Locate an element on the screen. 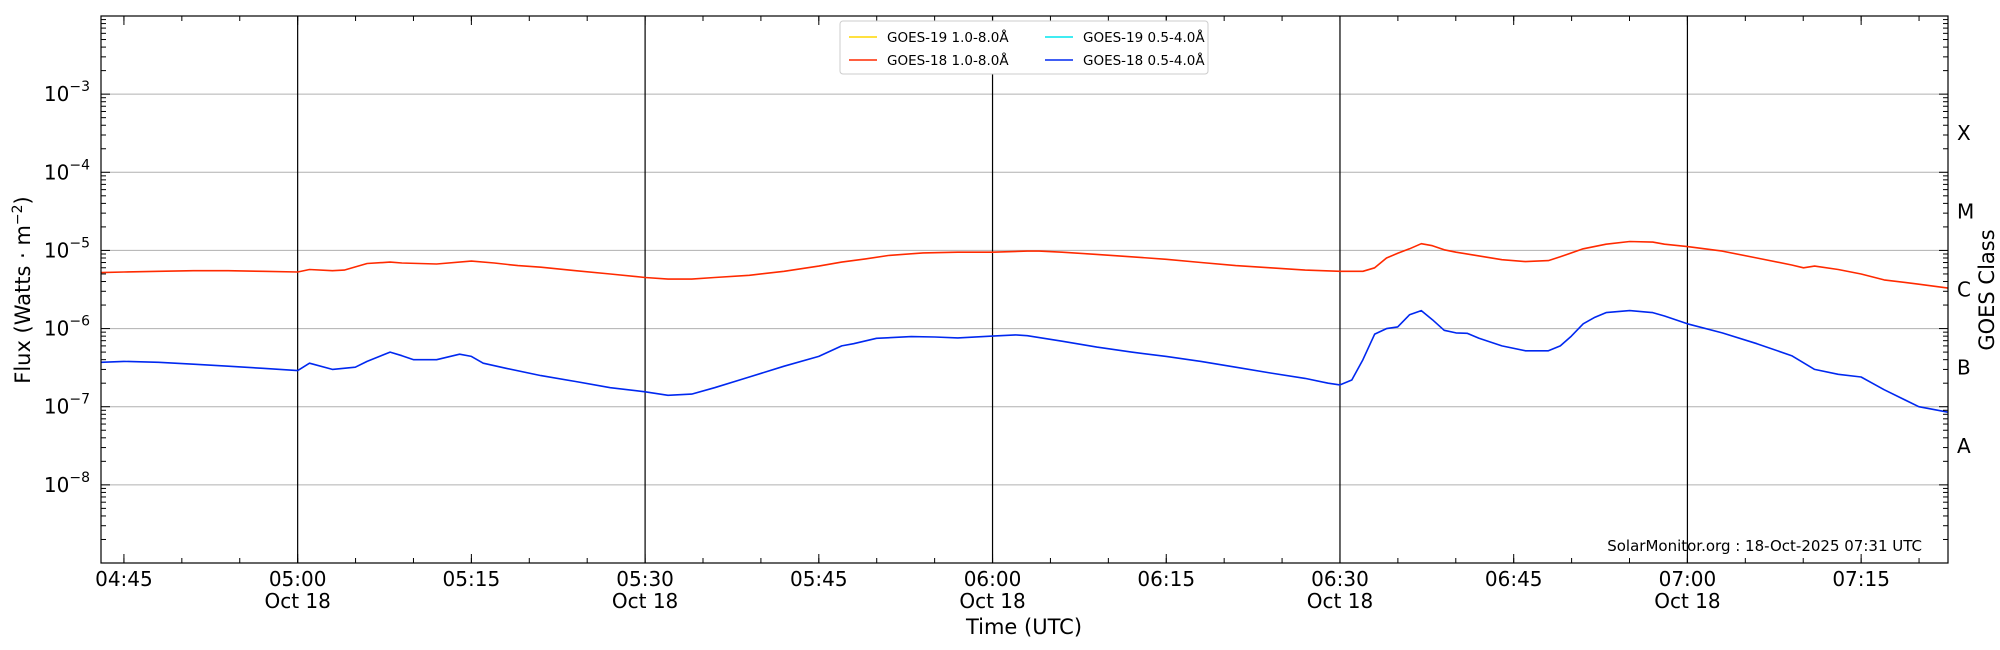  y-tick-label: 10⁻³ is located at coordinates (67, 92).